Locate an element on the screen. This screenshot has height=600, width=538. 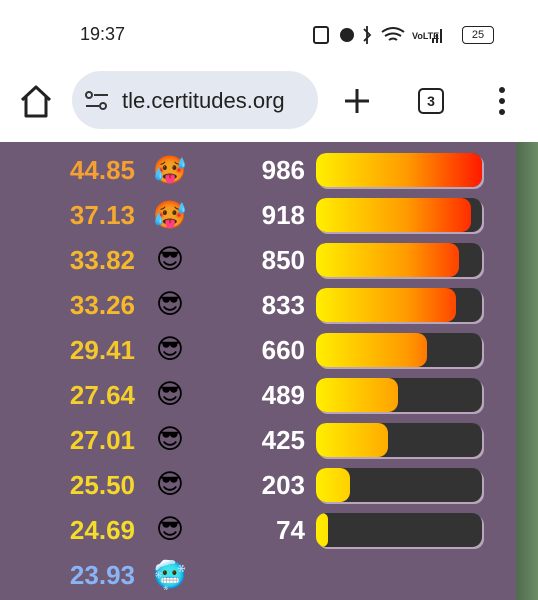
url-field: tle.certitudes.org is located at coordinates (195, 100).